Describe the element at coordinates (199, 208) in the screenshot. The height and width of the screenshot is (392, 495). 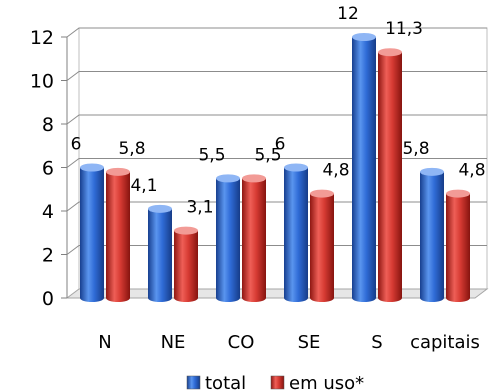
I see `data-label: 3,1` at that location.